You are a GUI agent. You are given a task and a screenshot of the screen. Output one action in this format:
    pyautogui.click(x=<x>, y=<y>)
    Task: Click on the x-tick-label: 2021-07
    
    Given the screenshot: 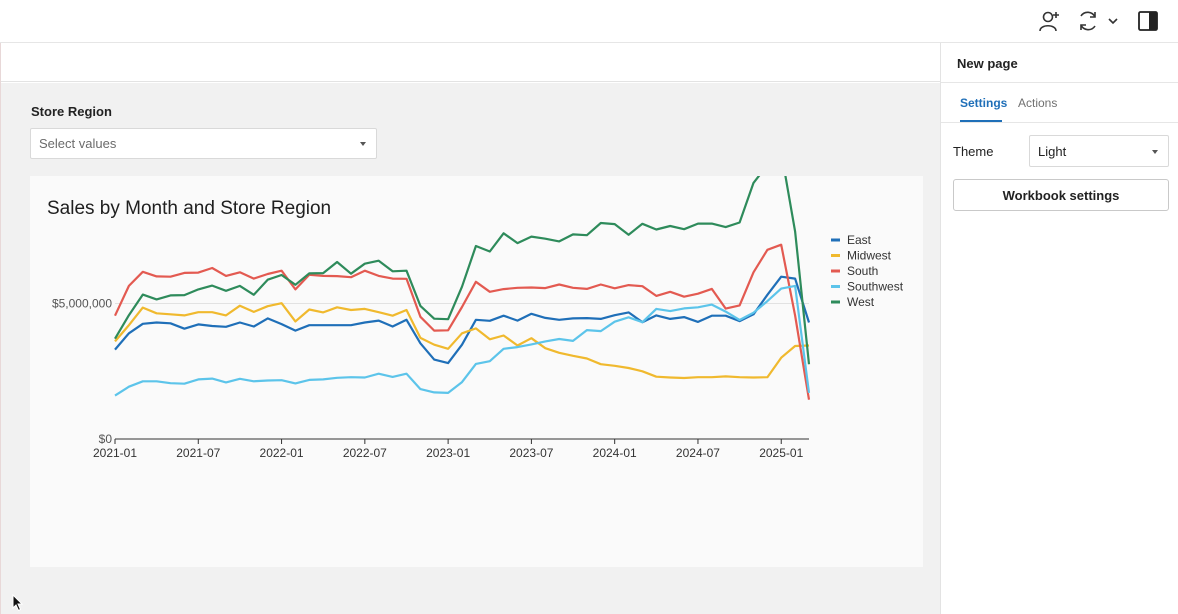 What is the action you would take?
    pyautogui.click(x=198, y=453)
    